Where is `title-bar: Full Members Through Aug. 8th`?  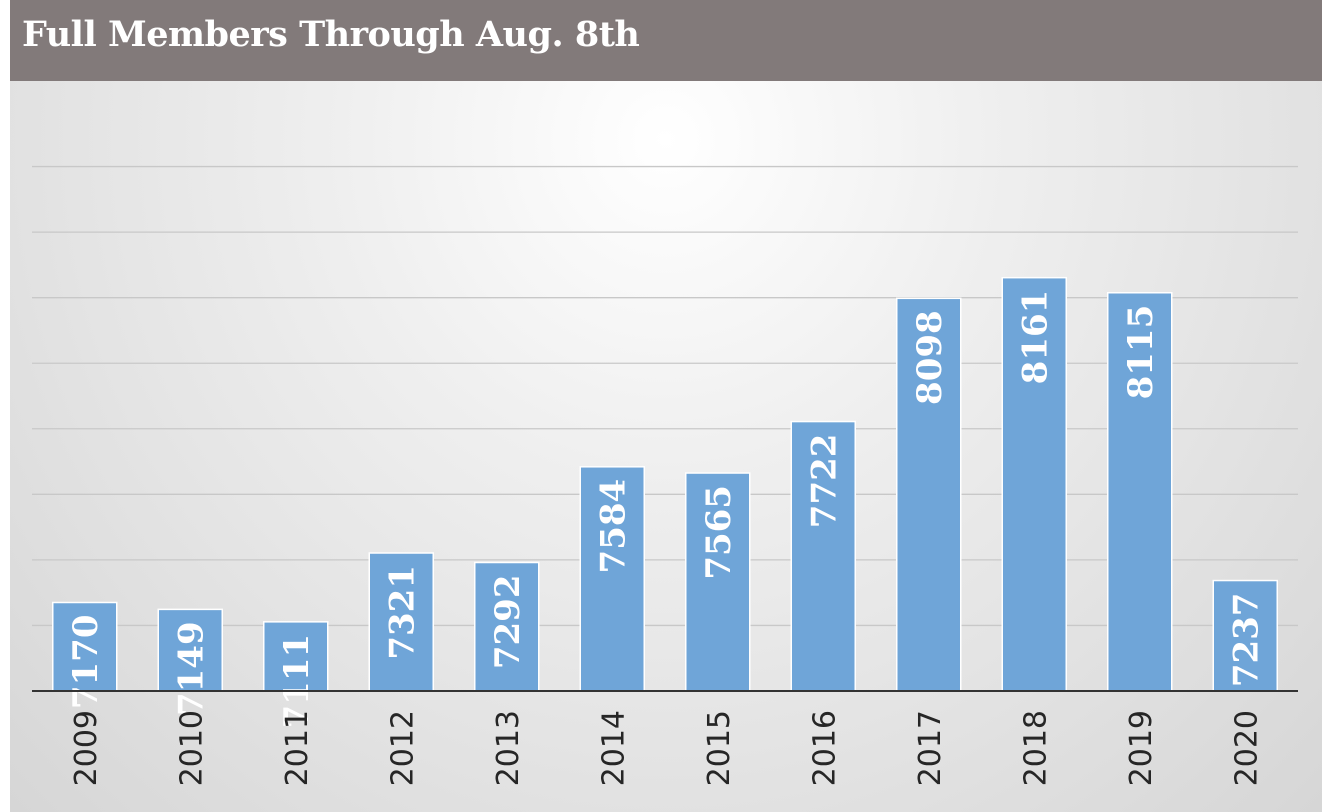 title-bar: Full Members Through Aug. 8th is located at coordinates (666, 40).